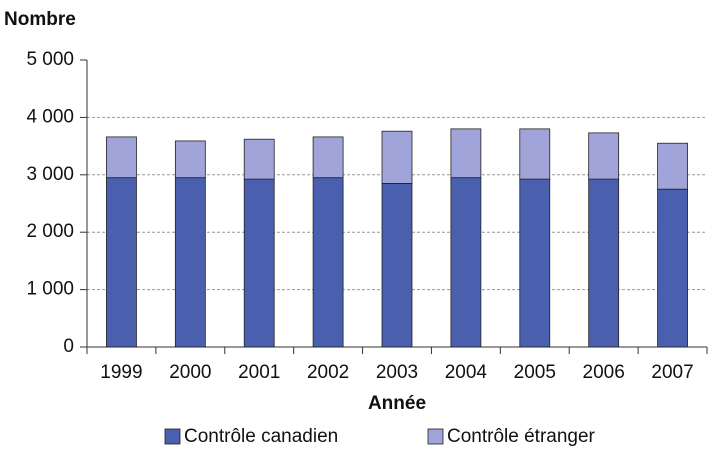 This screenshot has width=713, height=451. I want to click on x-tick-label: 2003, so click(397, 372).